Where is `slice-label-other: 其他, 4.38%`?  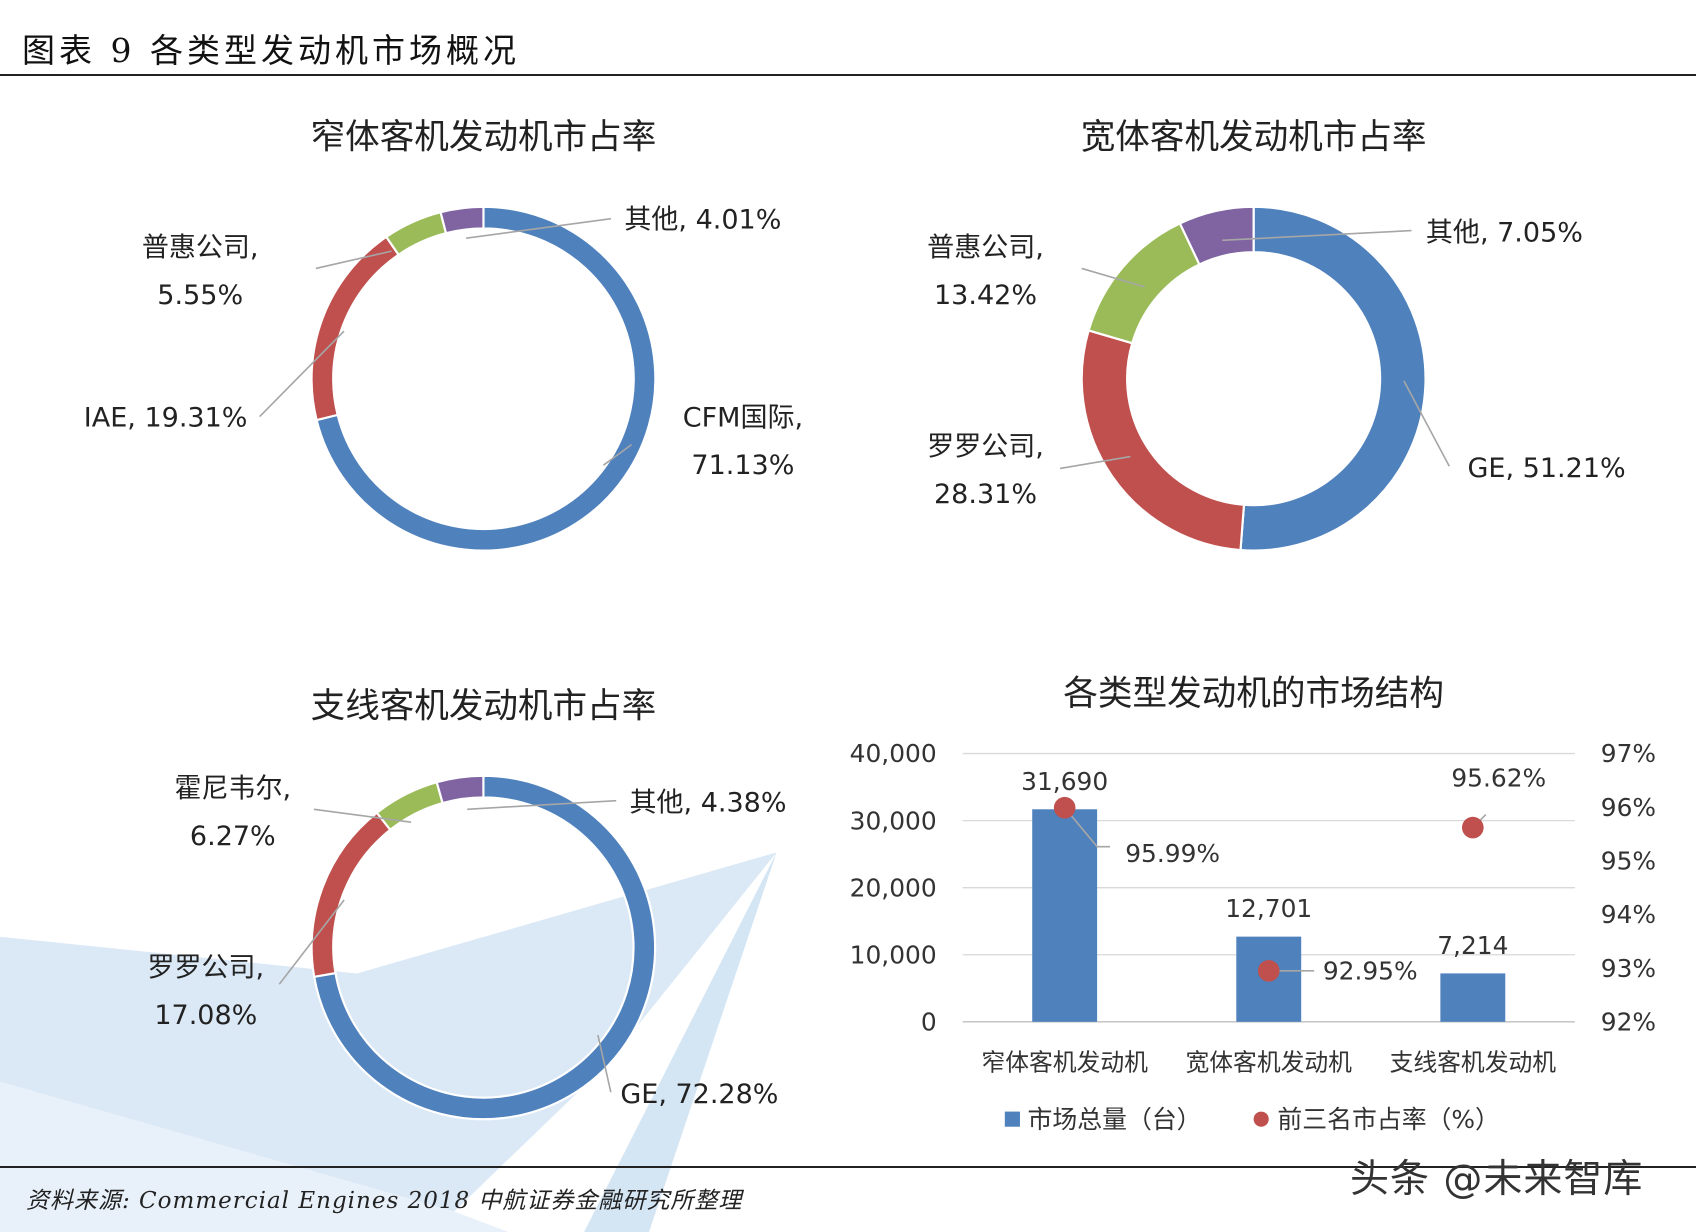 slice-label-other: 其他, 4.38% is located at coordinates (708, 802).